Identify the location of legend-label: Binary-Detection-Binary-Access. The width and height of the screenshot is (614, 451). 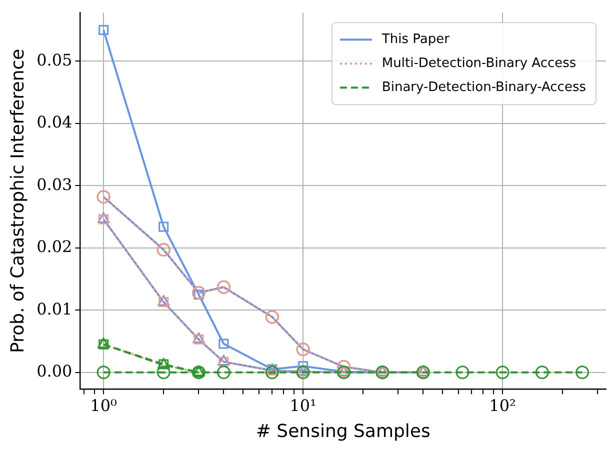
(484, 87).